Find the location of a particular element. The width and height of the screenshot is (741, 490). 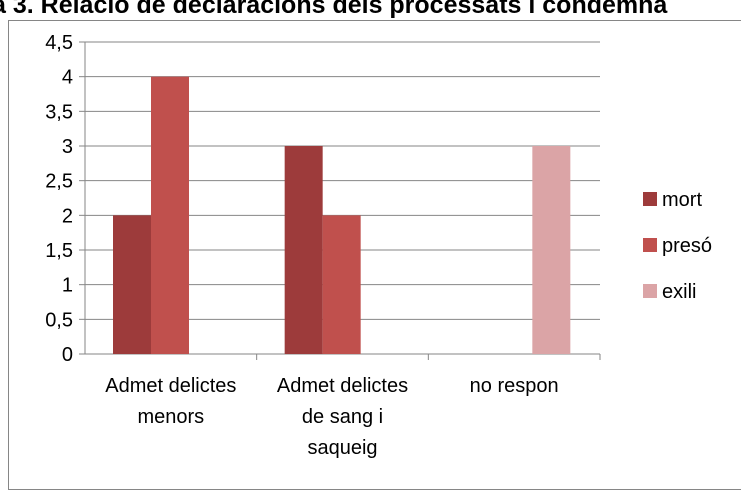

y-tick-label: 0 is located at coordinates (67, 355).